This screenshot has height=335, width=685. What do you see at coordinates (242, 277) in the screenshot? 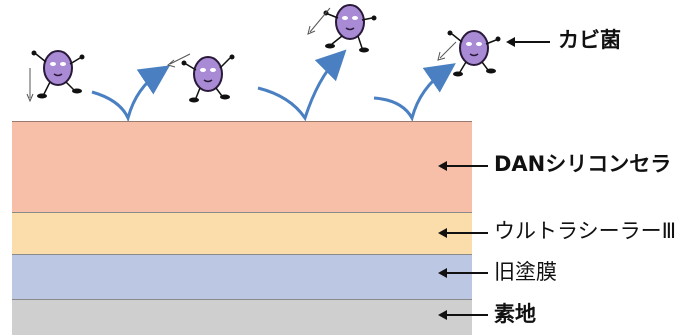
I see `layer-old-film` at bounding box center [242, 277].